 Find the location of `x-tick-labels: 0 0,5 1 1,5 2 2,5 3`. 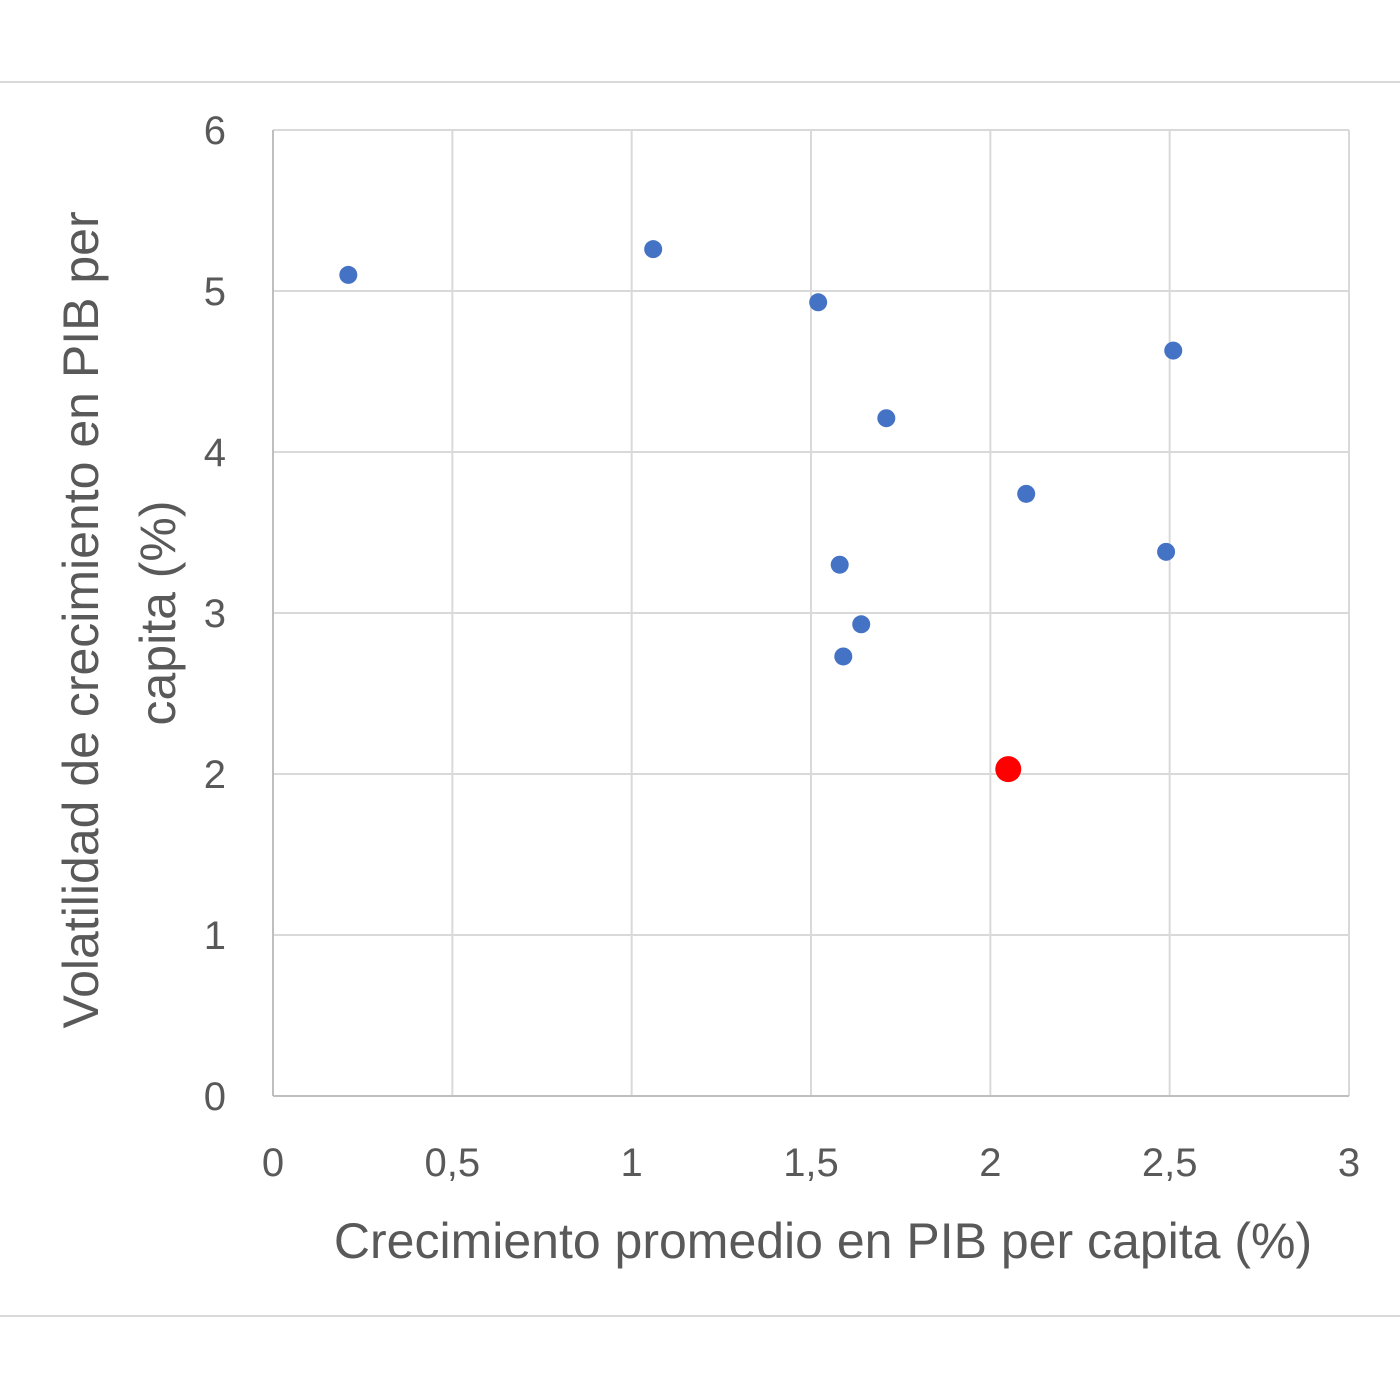

x-tick-labels: 0 0,5 1 1,5 2 2,5 3 is located at coordinates (811, 1163).